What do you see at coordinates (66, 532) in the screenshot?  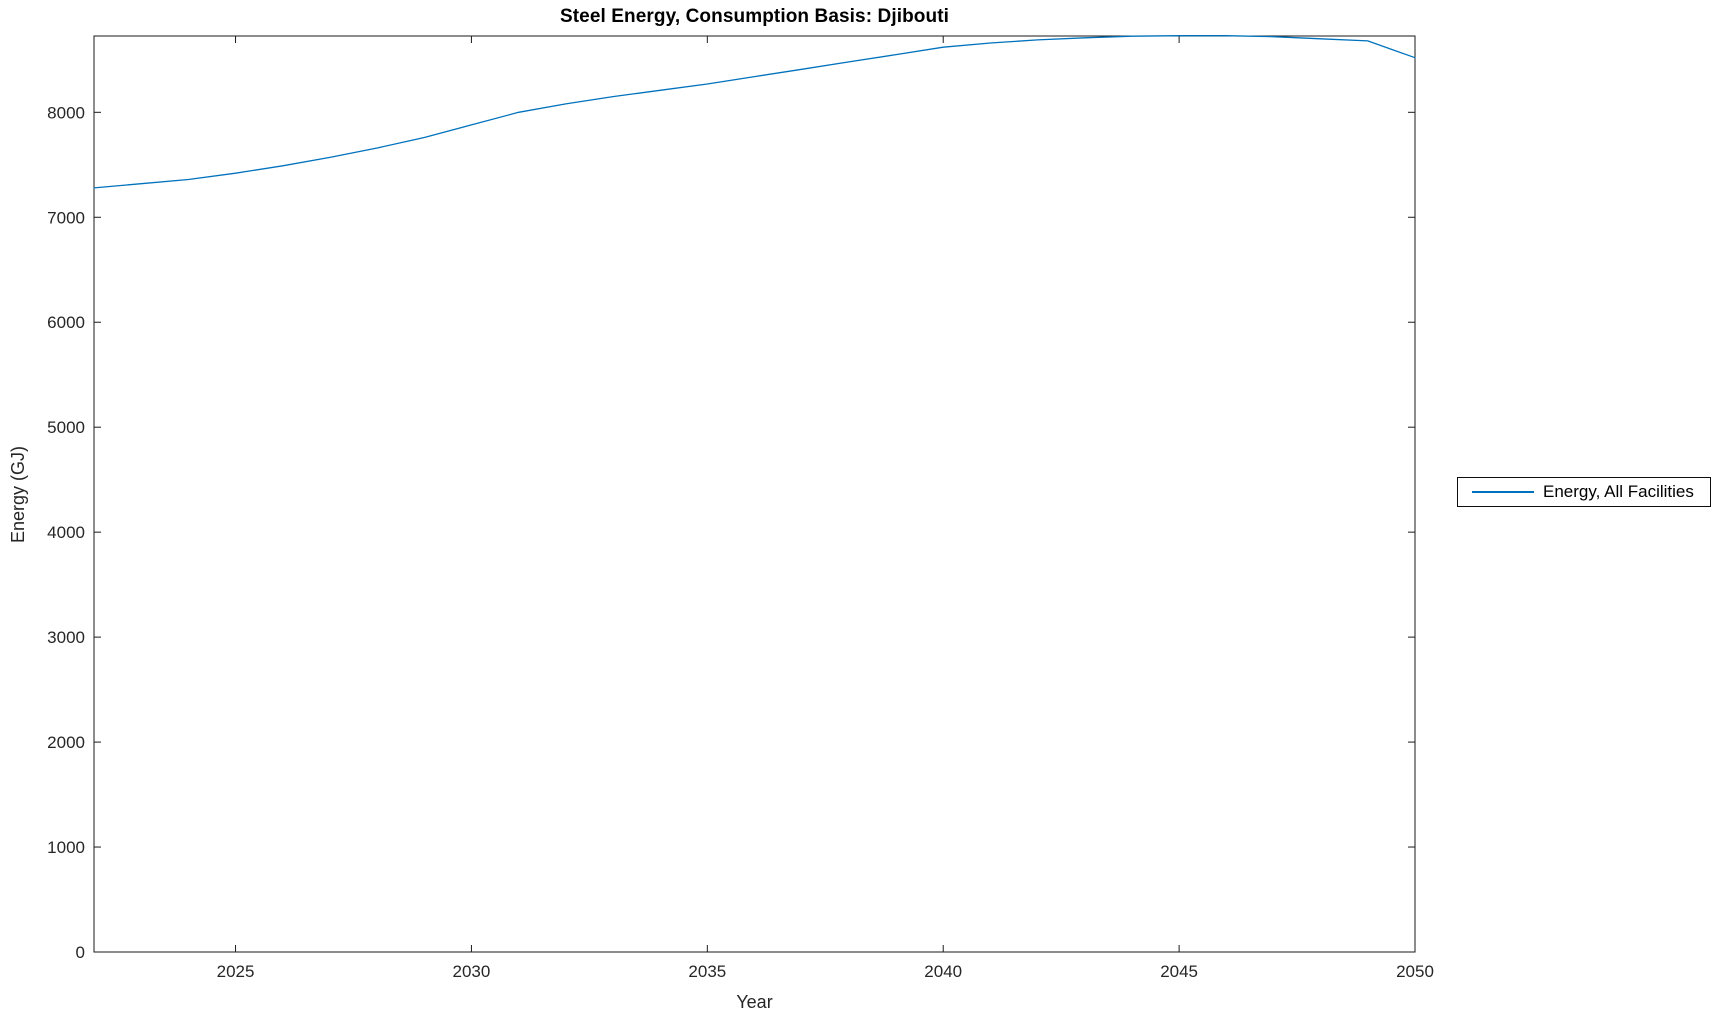 I see `y-tick-label: 4000` at bounding box center [66, 532].